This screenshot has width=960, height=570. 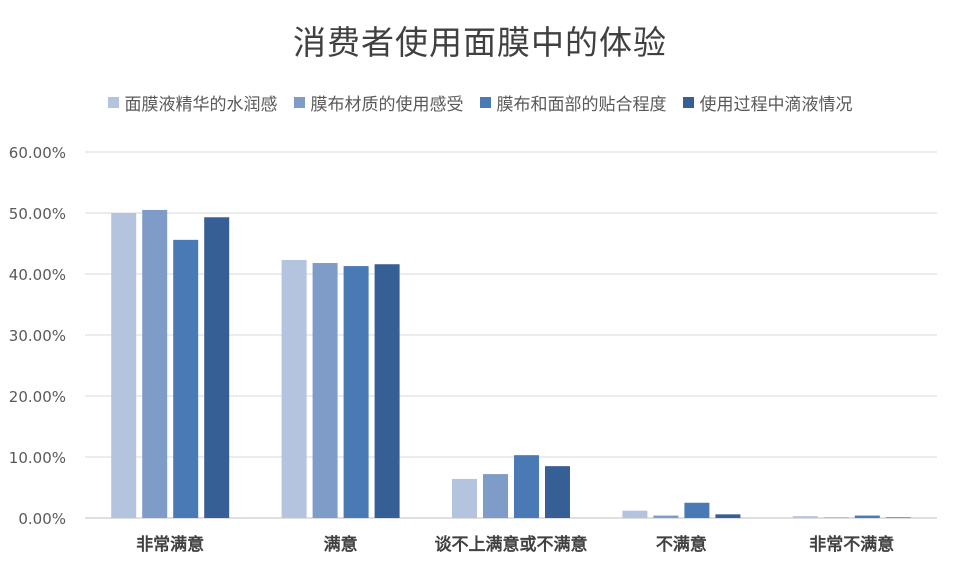 What do you see at coordinates (387, 105) in the screenshot?
I see `legend-label: 膜布材质的使用感受` at bounding box center [387, 105].